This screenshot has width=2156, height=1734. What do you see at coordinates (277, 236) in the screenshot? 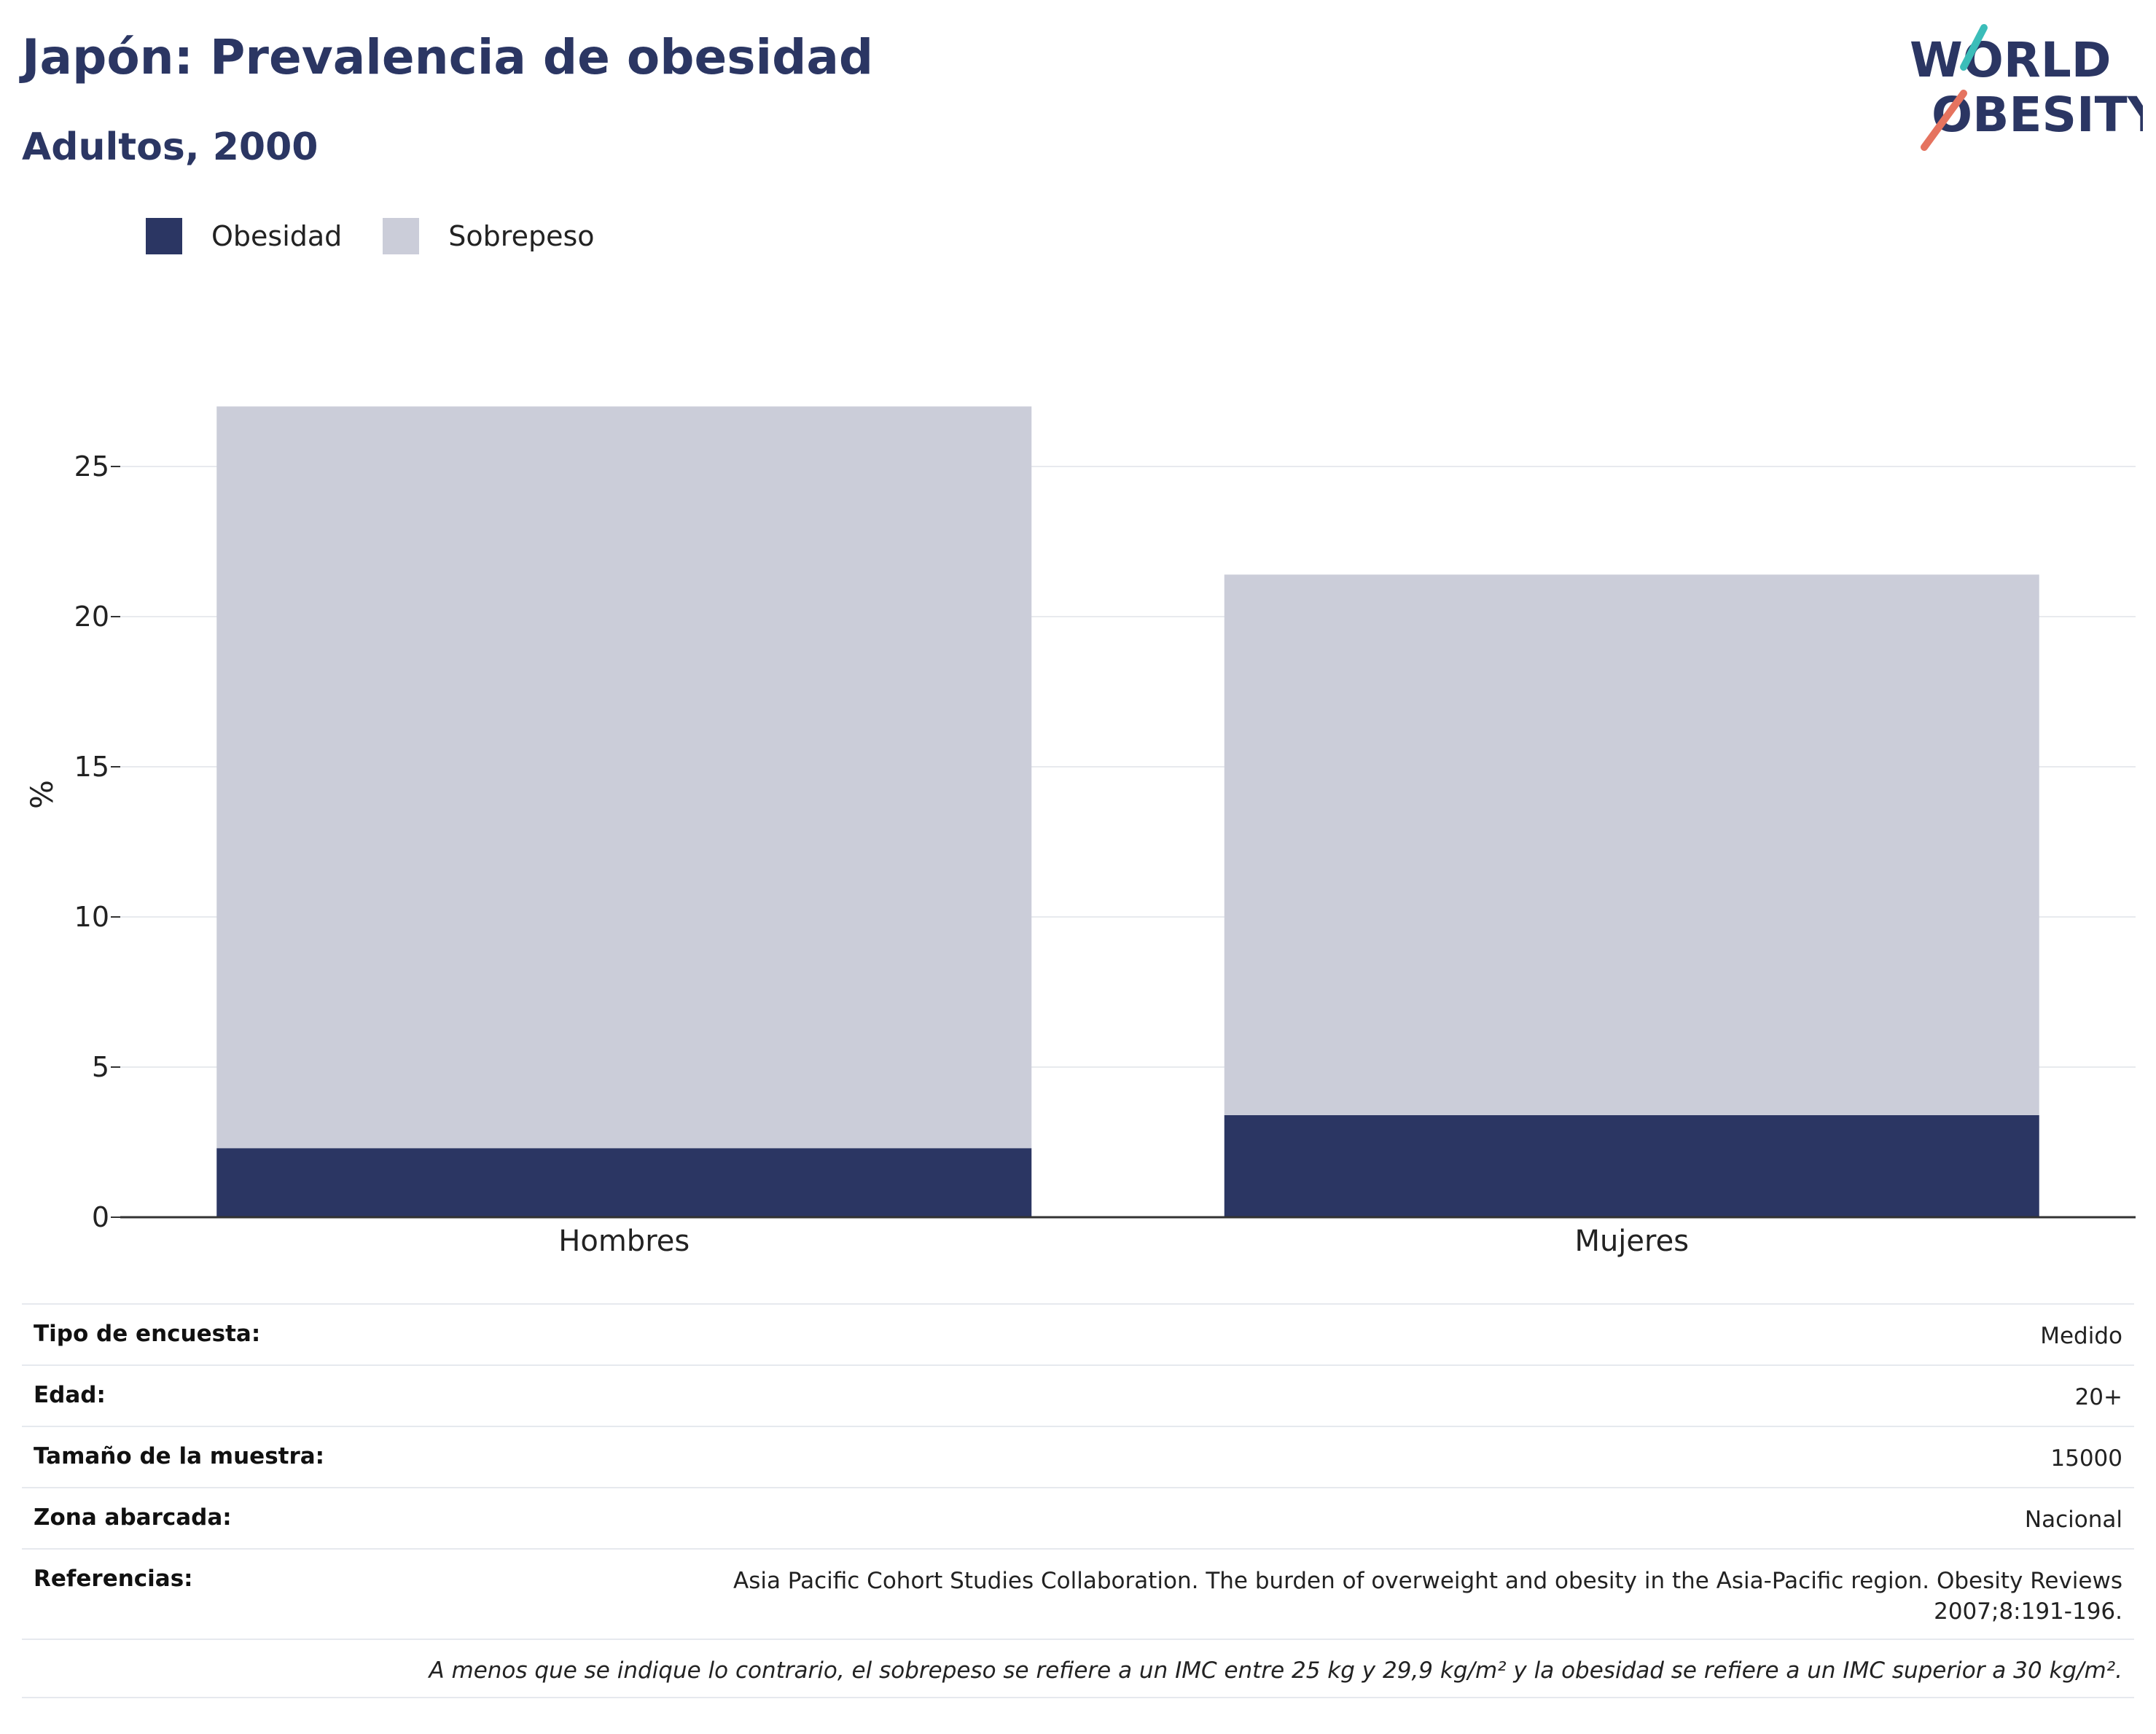
I see `legend-label-obesidad: Obesidad` at bounding box center [277, 236].